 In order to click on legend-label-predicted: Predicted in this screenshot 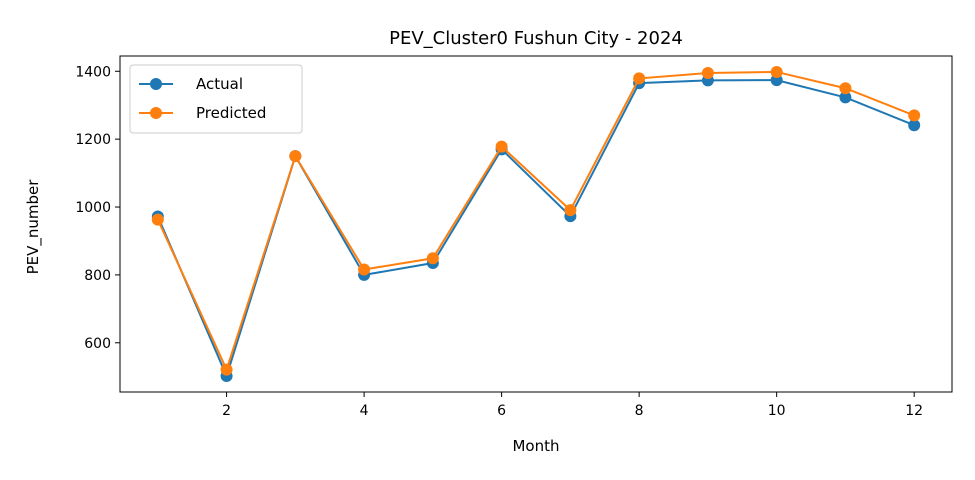, I will do `click(231, 113)`.